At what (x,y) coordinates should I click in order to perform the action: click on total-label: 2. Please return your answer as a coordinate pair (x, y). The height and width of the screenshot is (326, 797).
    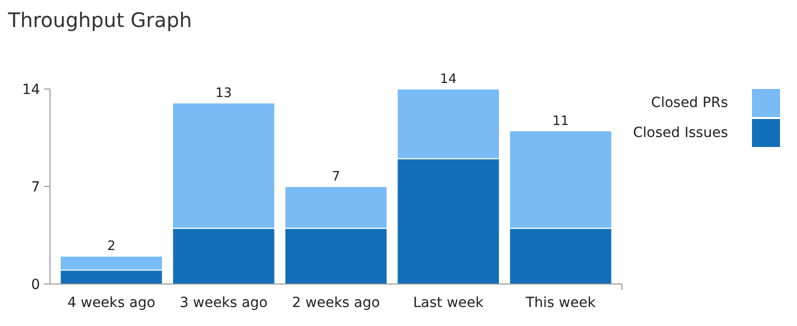
    Looking at the image, I should click on (111, 246).